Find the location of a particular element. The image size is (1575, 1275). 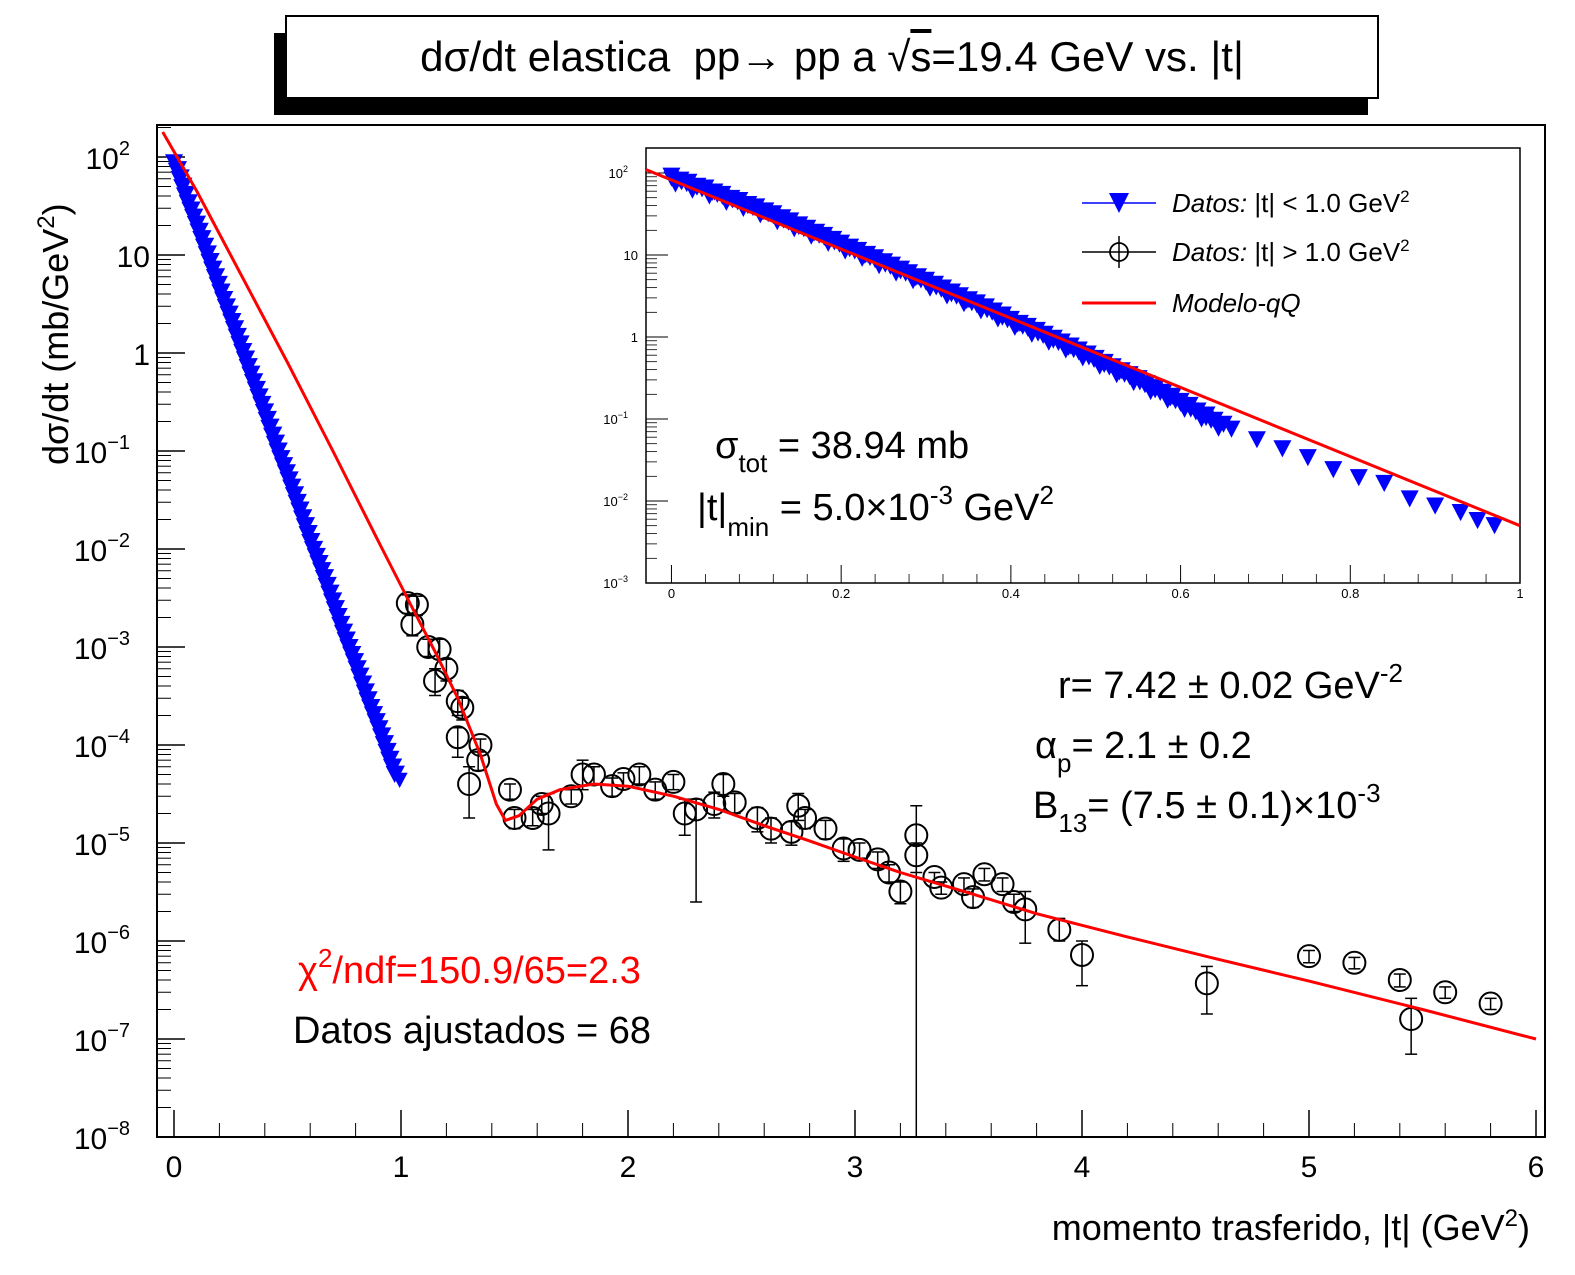

inset-y-tick-label: 1 is located at coordinates (634, 337).